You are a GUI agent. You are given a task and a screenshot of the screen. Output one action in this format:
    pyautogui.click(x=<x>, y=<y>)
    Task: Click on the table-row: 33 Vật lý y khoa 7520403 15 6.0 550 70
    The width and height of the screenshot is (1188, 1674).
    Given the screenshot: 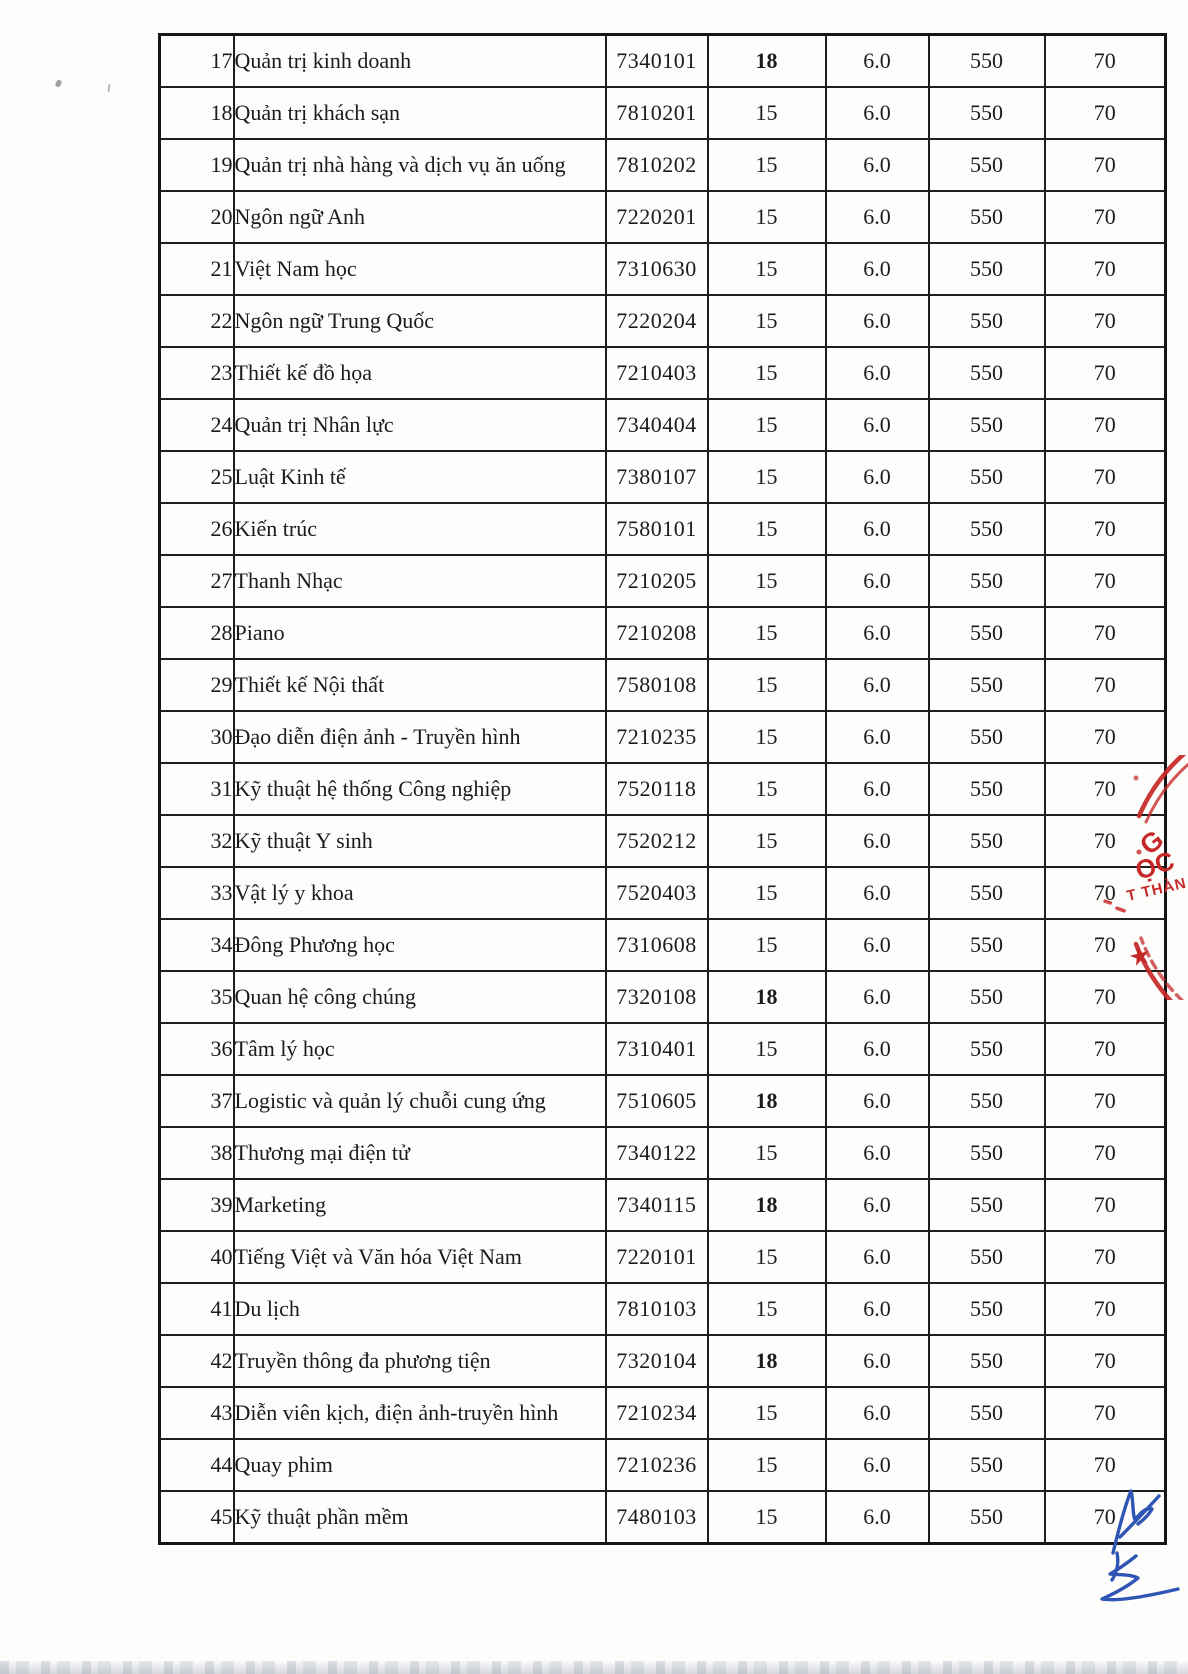 What is the action you would take?
    pyautogui.click(x=662, y=893)
    